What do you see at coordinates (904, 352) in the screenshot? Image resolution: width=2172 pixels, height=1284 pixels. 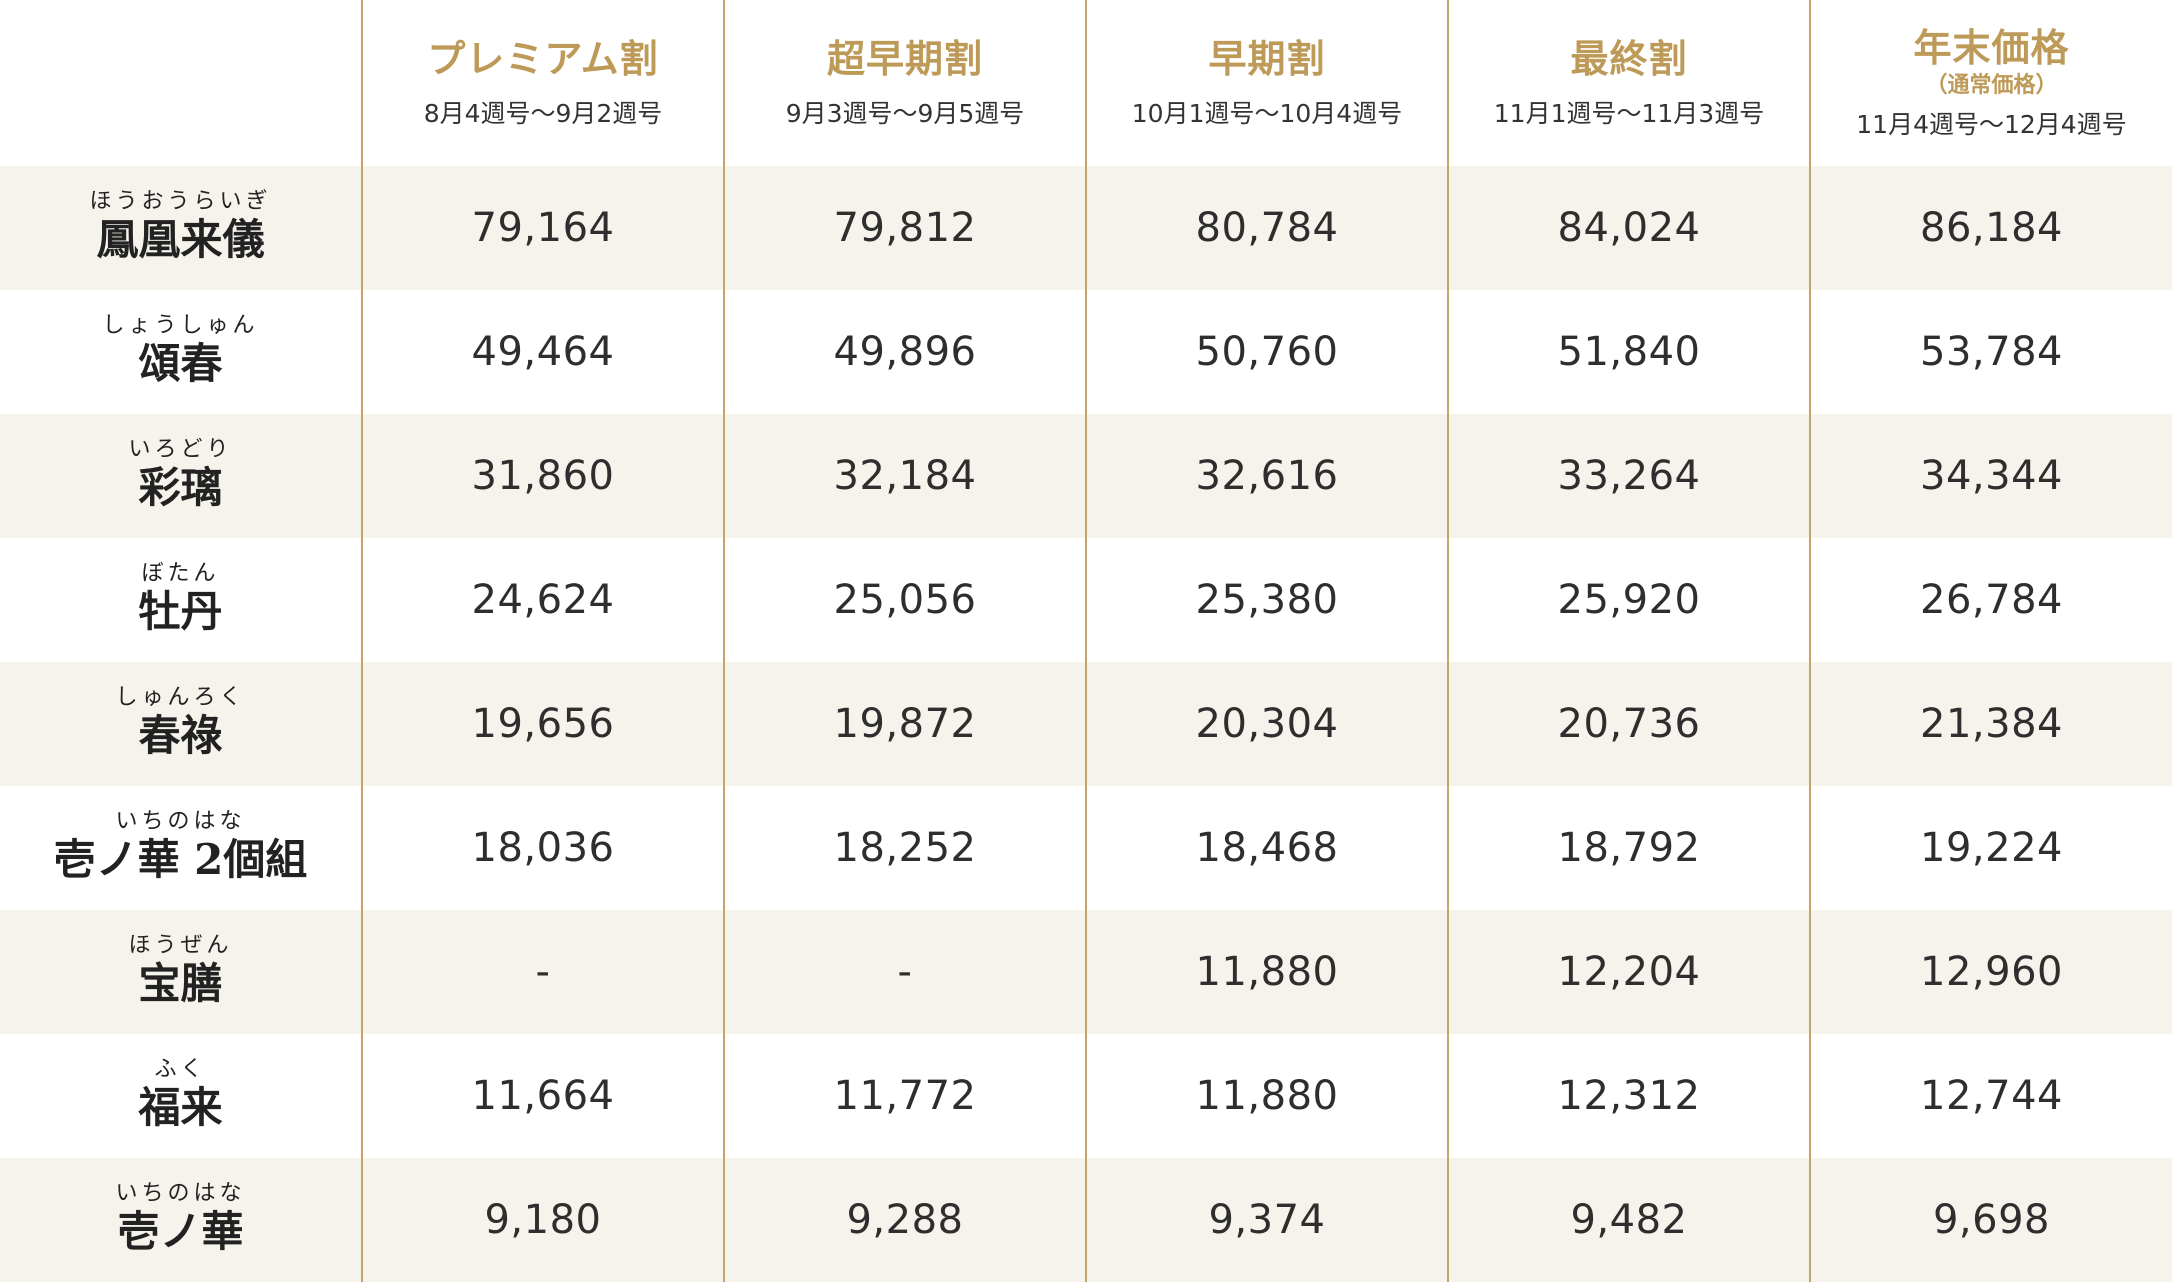 I see `price-cell: 49,896` at bounding box center [904, 352].